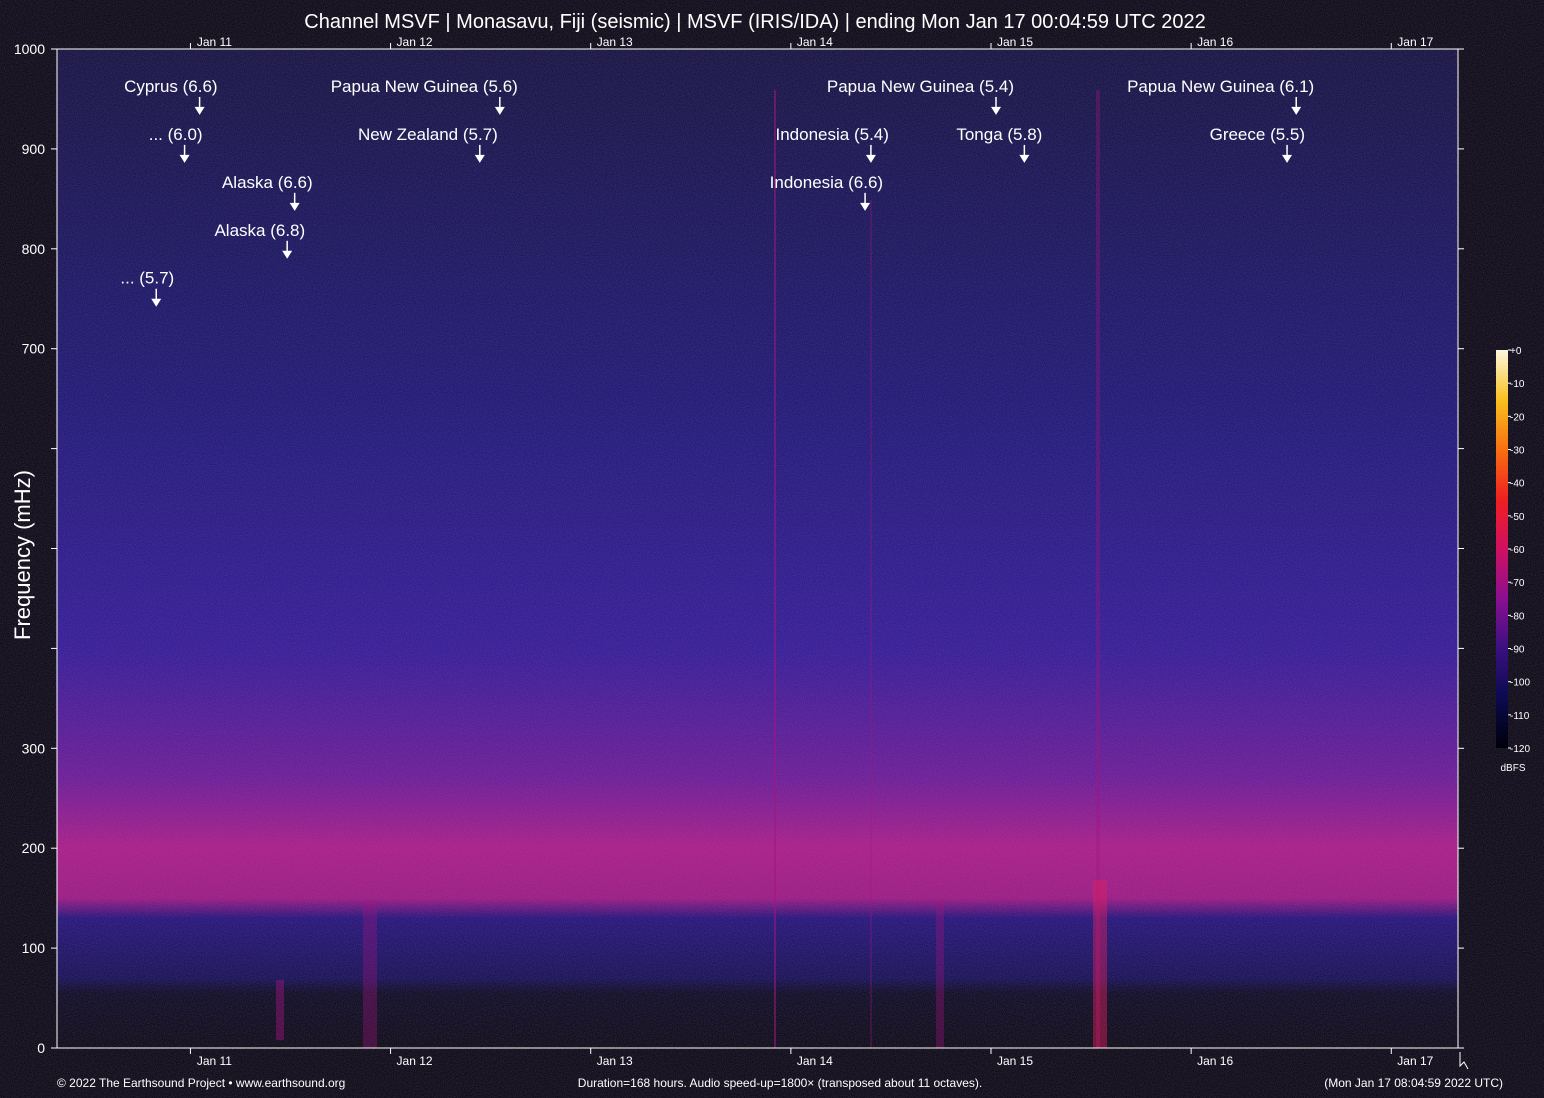  Describe the element at coordinates (1517, 550) in the screenshot. I see `colorbar-tick-label: -60` at that location.